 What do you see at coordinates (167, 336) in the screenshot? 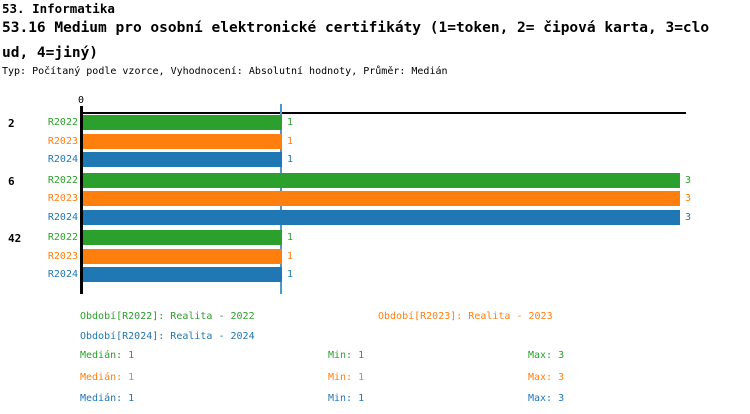
I see `legend-item-2: Období[R2024]: Realita - 2024` at bounding box center [167, 336].